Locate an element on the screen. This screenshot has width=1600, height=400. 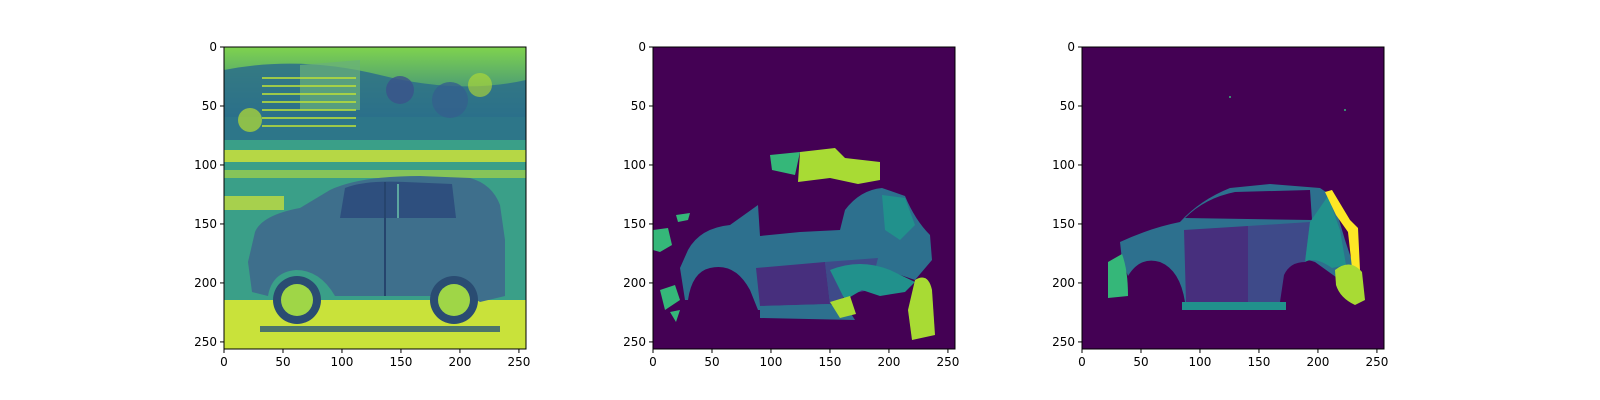
segment-body-teal is located at coordinates (806, 249).